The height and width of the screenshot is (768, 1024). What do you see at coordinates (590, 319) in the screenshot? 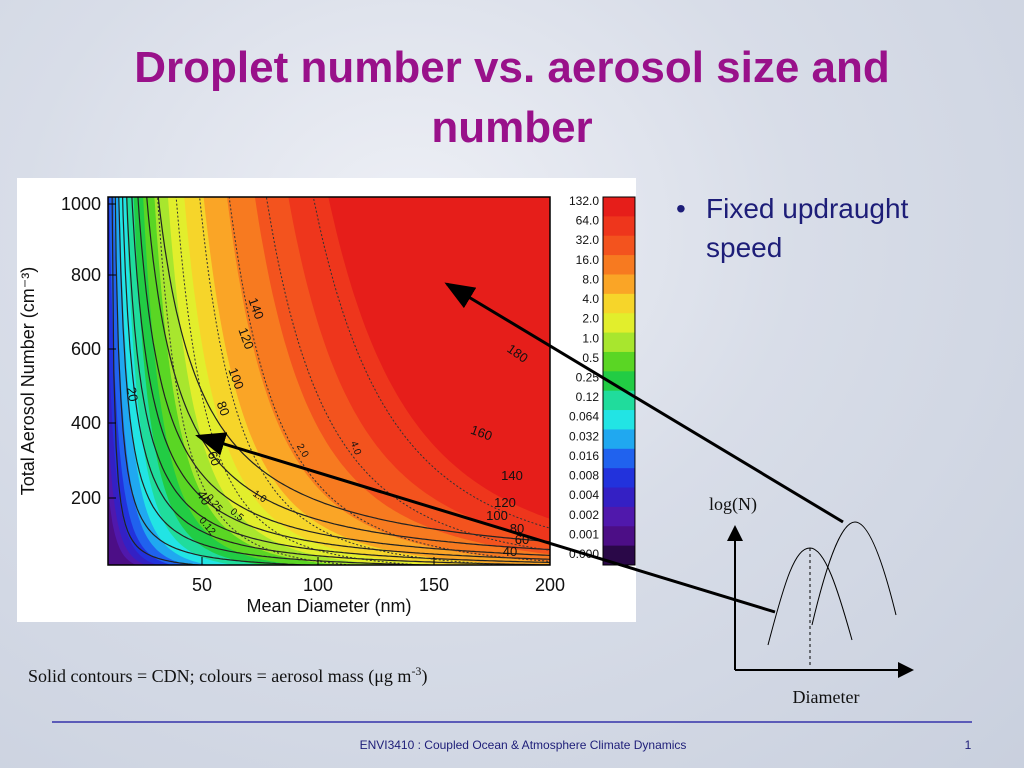
I see `colorbar-label: 2.0` at bounding box center [590, 319].